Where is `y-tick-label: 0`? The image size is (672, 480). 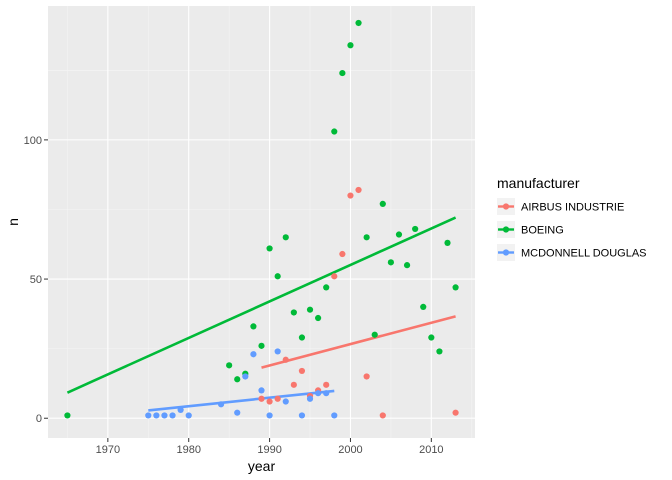 y-tick-label: 0 is located at coordinates (39, 419).